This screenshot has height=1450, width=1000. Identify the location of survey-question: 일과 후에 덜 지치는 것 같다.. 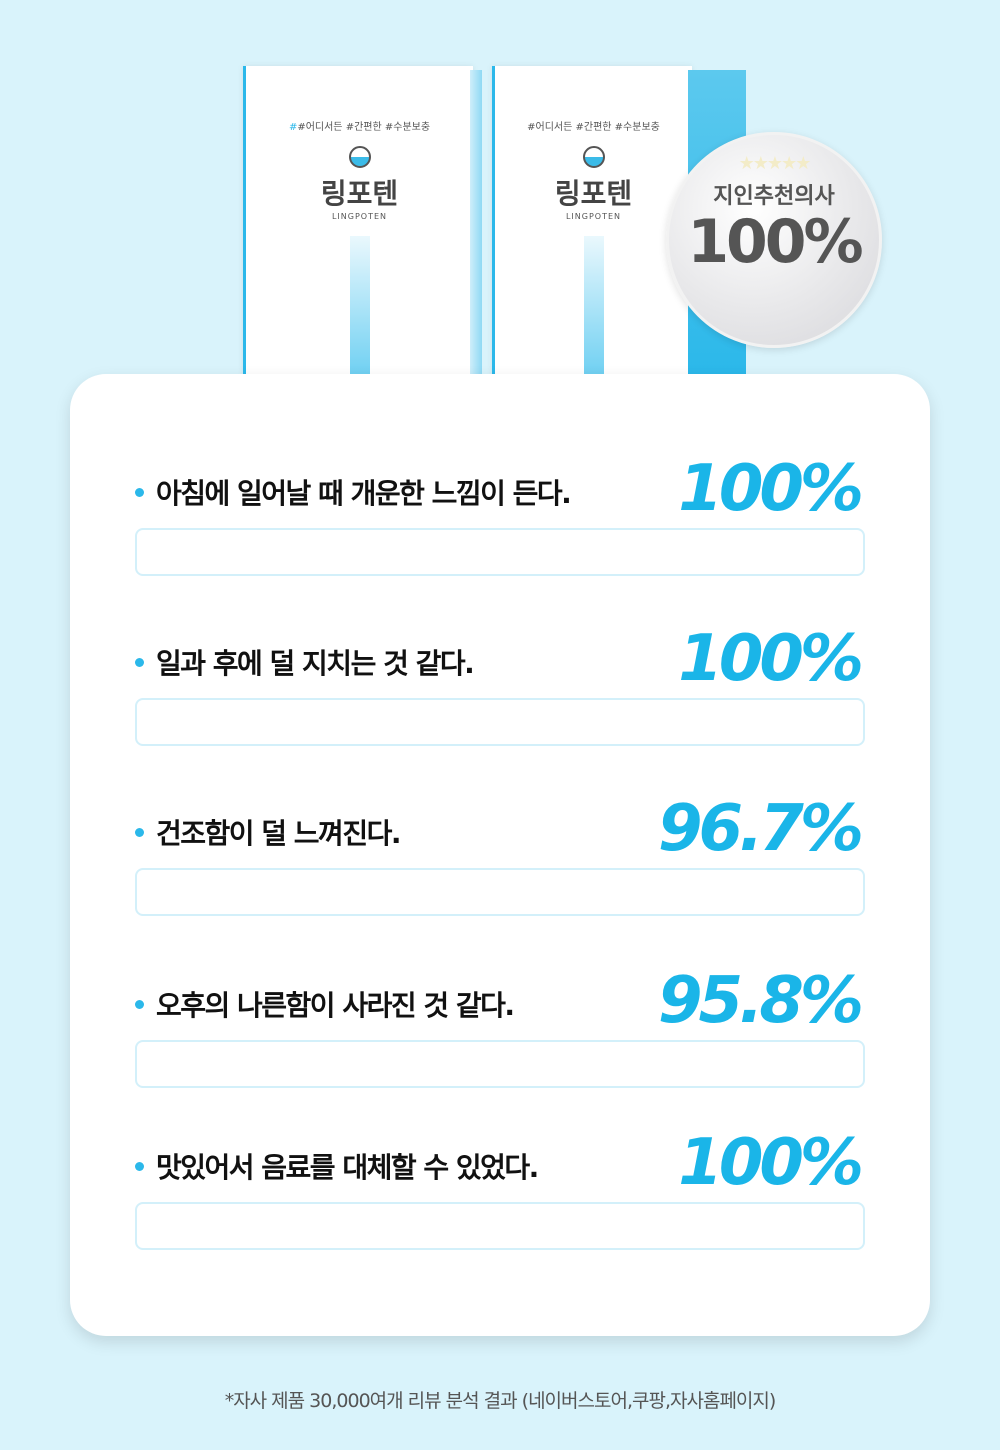
(305, 662).